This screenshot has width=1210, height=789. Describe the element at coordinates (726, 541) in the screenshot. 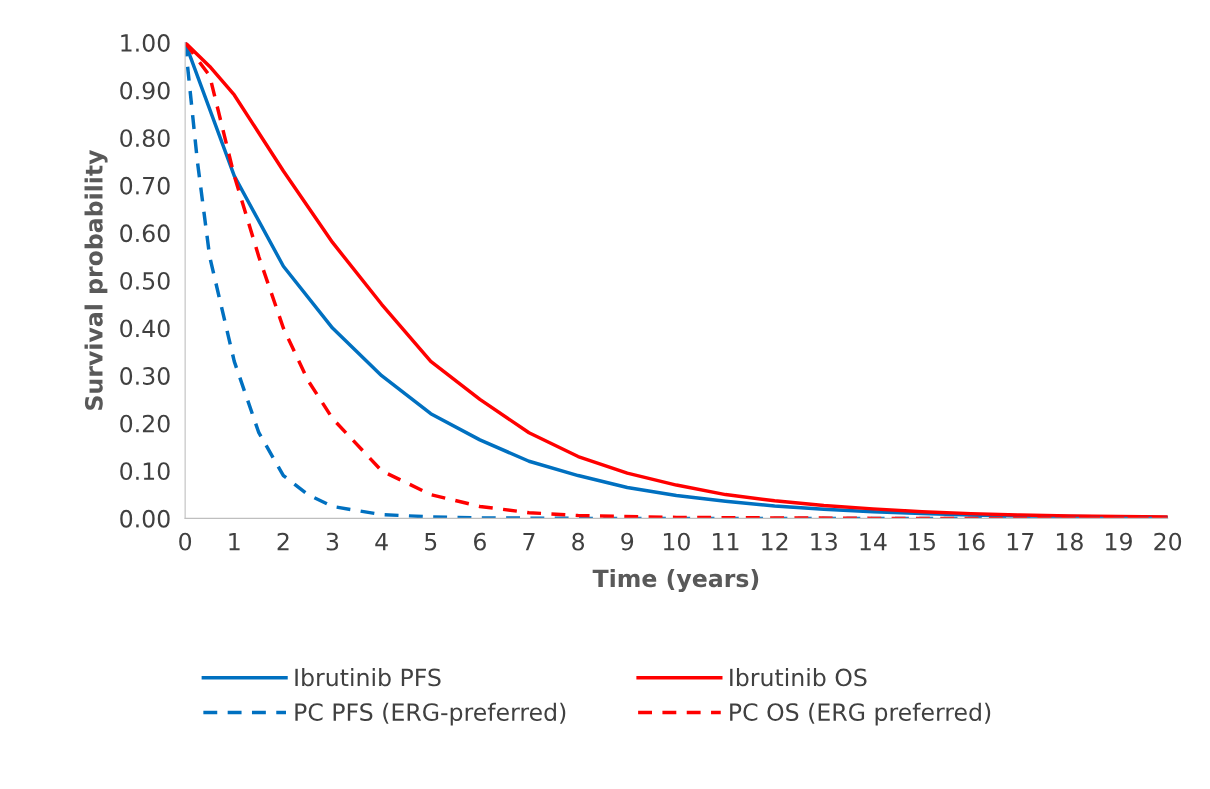

I see `x-tick-label: 11` at that location.